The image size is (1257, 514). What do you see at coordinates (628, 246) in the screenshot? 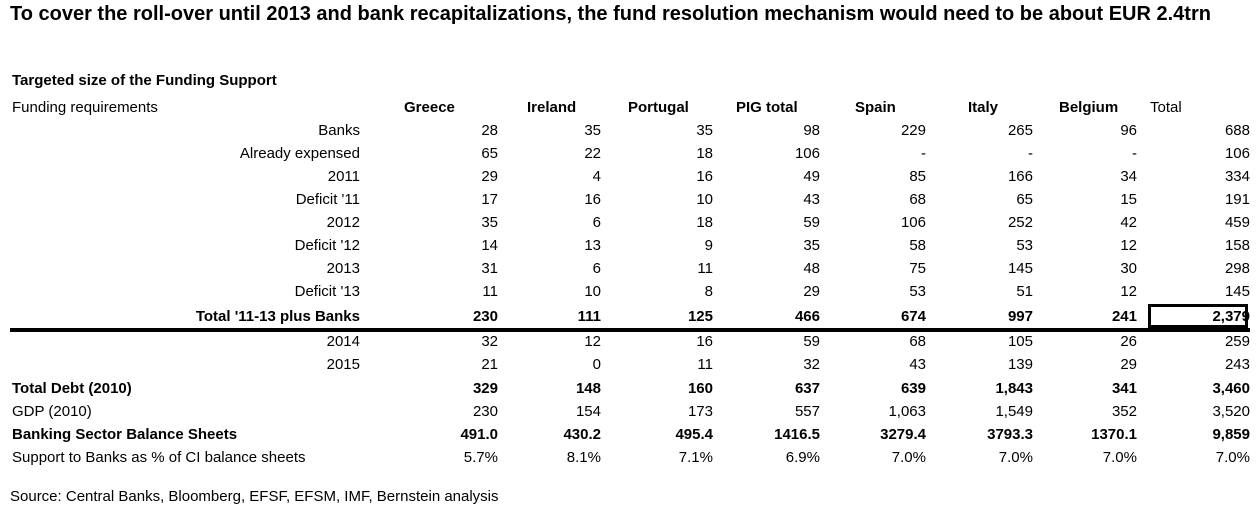
I see `table-row: Deficit '12 14 13 9 35 58 53 12 158` at bounding box center [628, 246].